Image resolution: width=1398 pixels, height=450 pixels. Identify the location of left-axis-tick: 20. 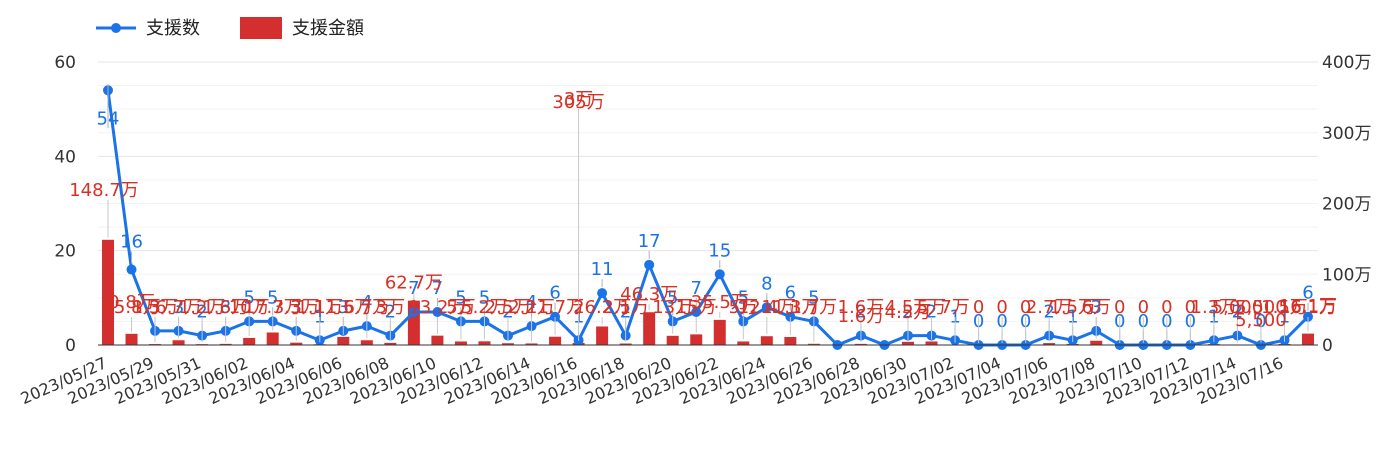
(65, 252).